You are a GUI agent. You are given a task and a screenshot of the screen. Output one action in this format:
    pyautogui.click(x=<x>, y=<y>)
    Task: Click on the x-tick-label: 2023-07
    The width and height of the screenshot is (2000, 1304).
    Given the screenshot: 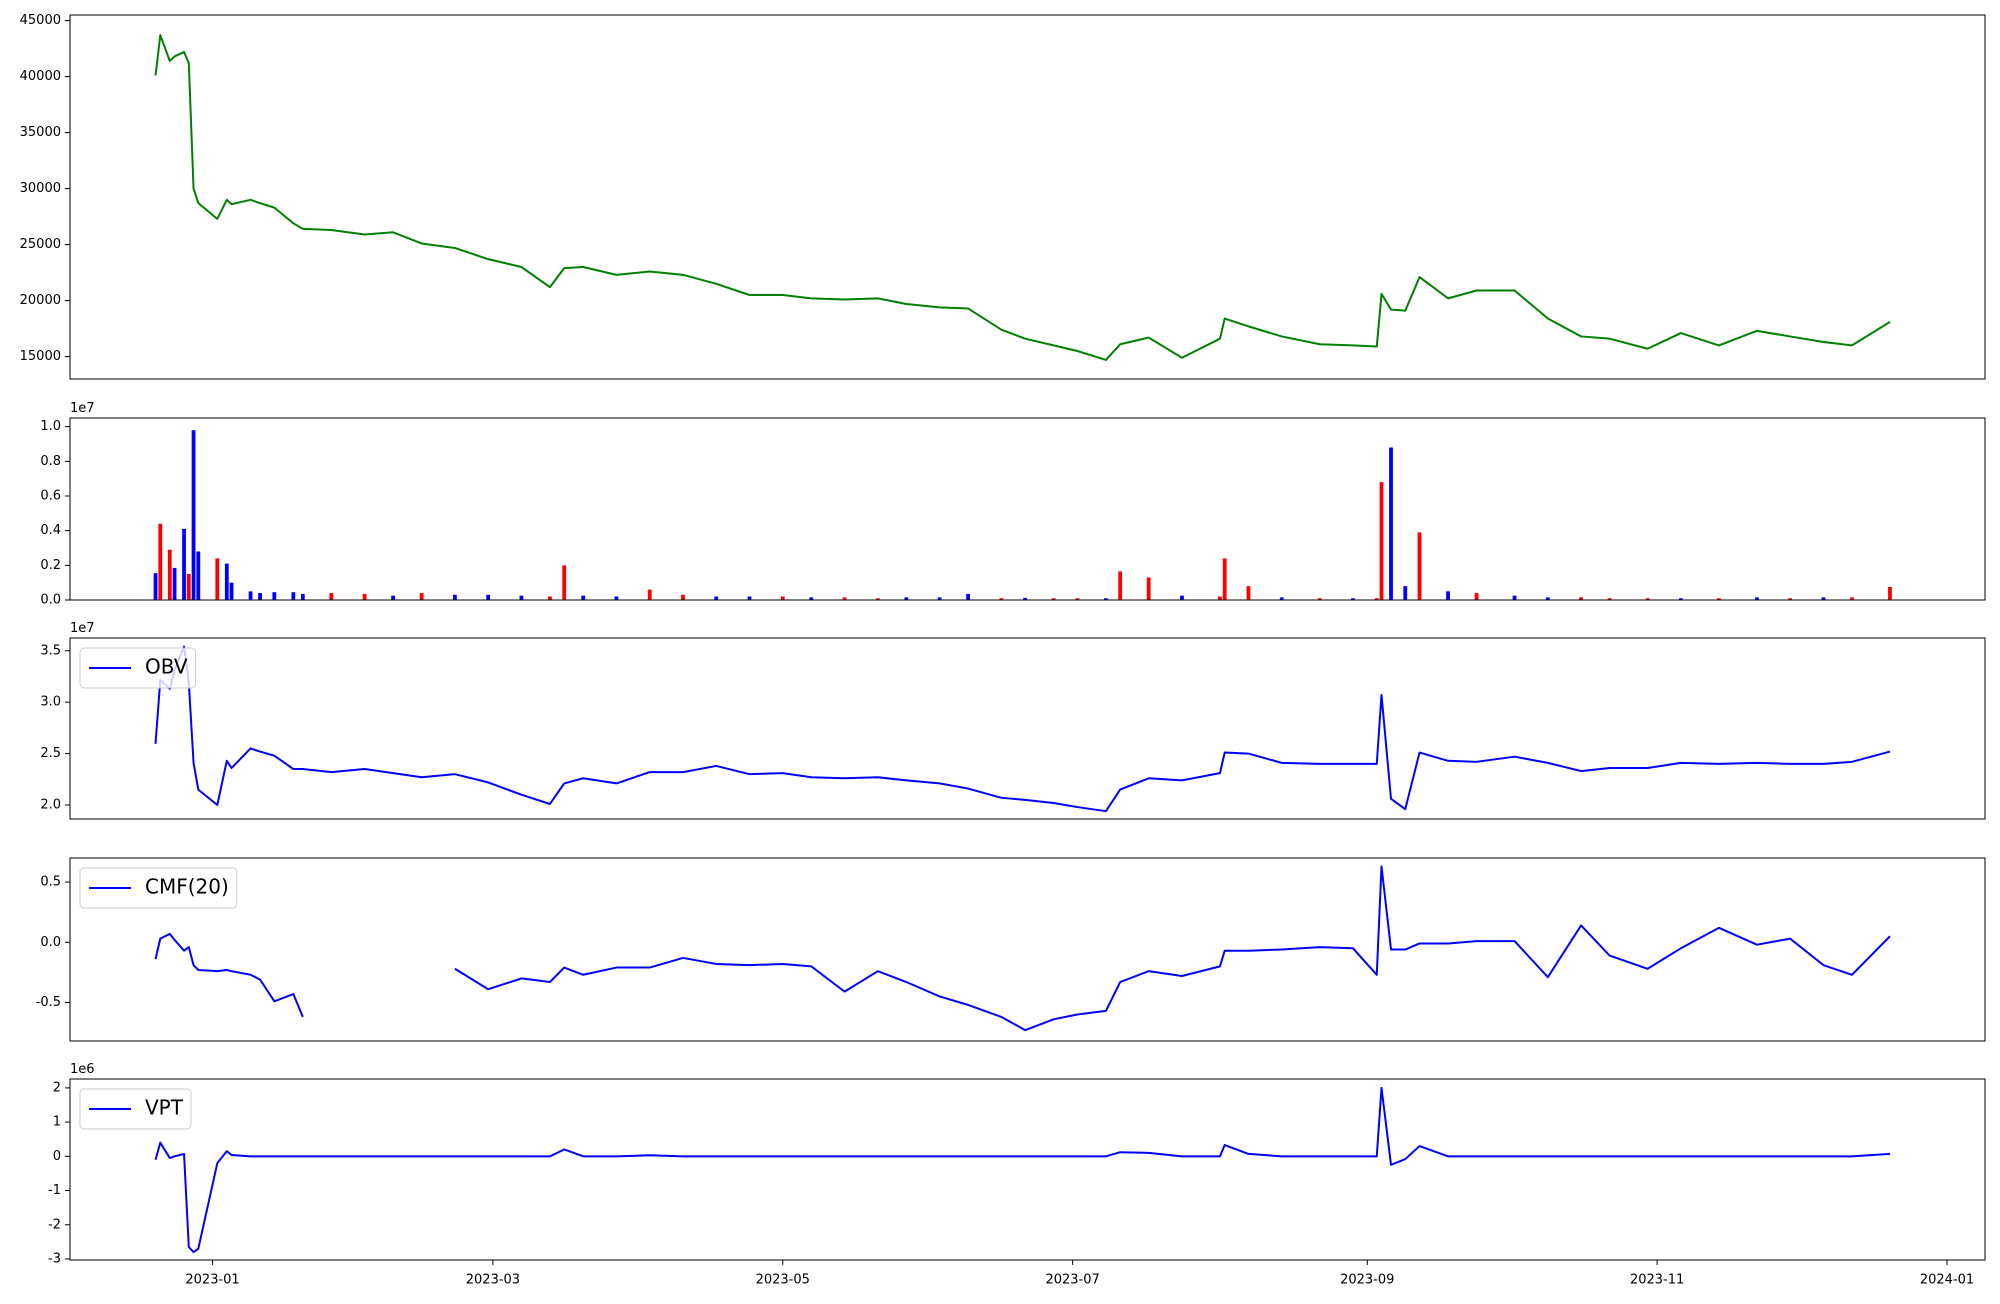 What is the action you would take?
    pyautogui.click(x=1072, y=1280)
    